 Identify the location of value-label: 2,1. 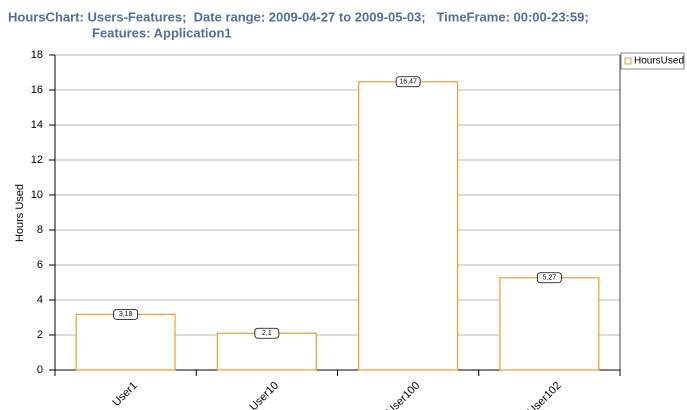
(267, 333).